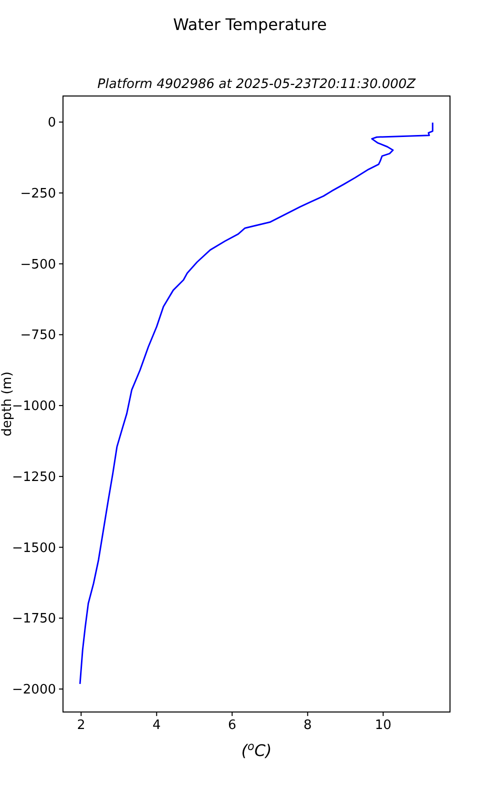  I want to click on x-tick-label: 10, so click(383, 725).